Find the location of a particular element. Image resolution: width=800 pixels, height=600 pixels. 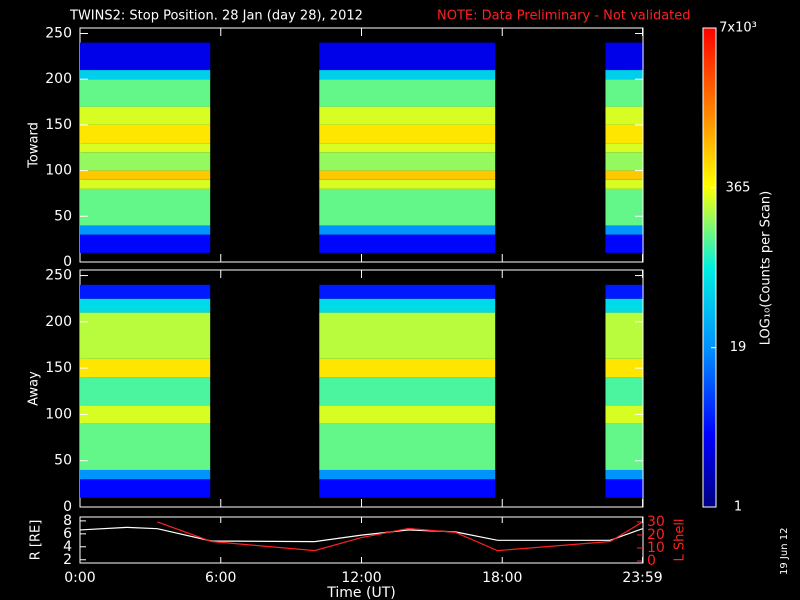

y2-tick-label: 0 is located at coordinates (651, 561).